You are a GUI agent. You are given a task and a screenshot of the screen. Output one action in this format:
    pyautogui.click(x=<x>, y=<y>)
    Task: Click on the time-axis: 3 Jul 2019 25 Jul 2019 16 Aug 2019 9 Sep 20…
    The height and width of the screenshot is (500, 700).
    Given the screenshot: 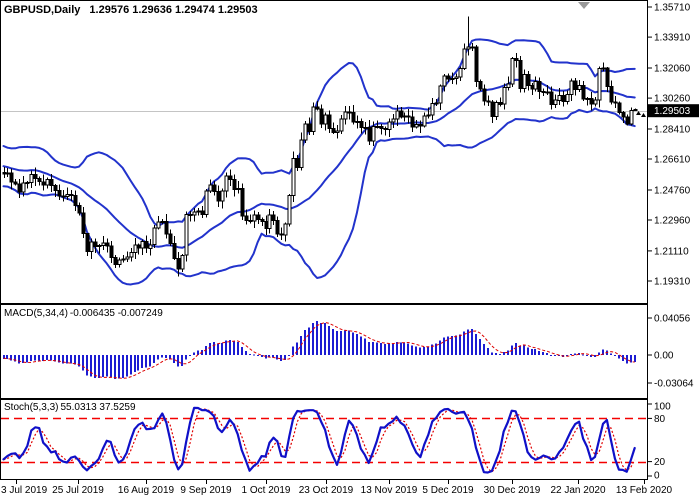 What is the action you would take?
    pyautogui.click(x=337, y=488)
    